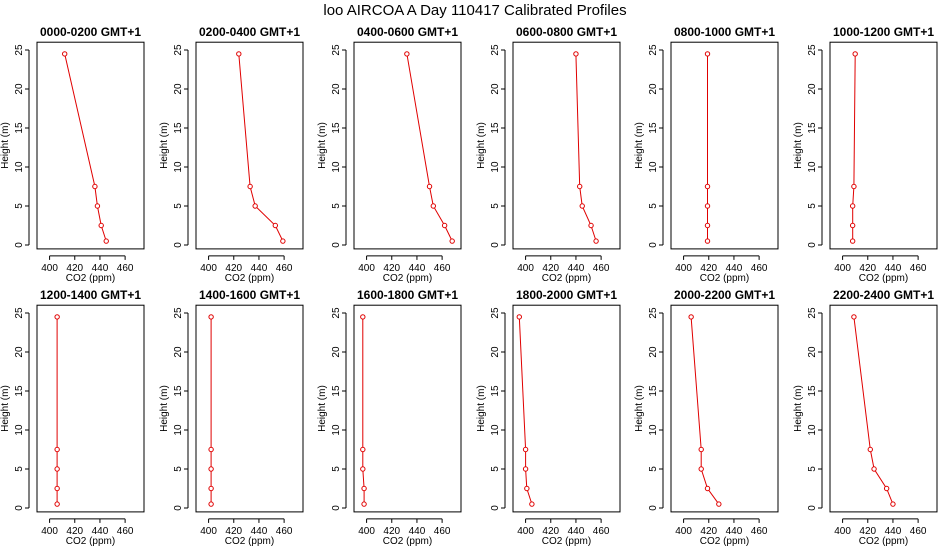  I want to click on panel-title: 0400-0600 GMT+1, so click(407, 32).